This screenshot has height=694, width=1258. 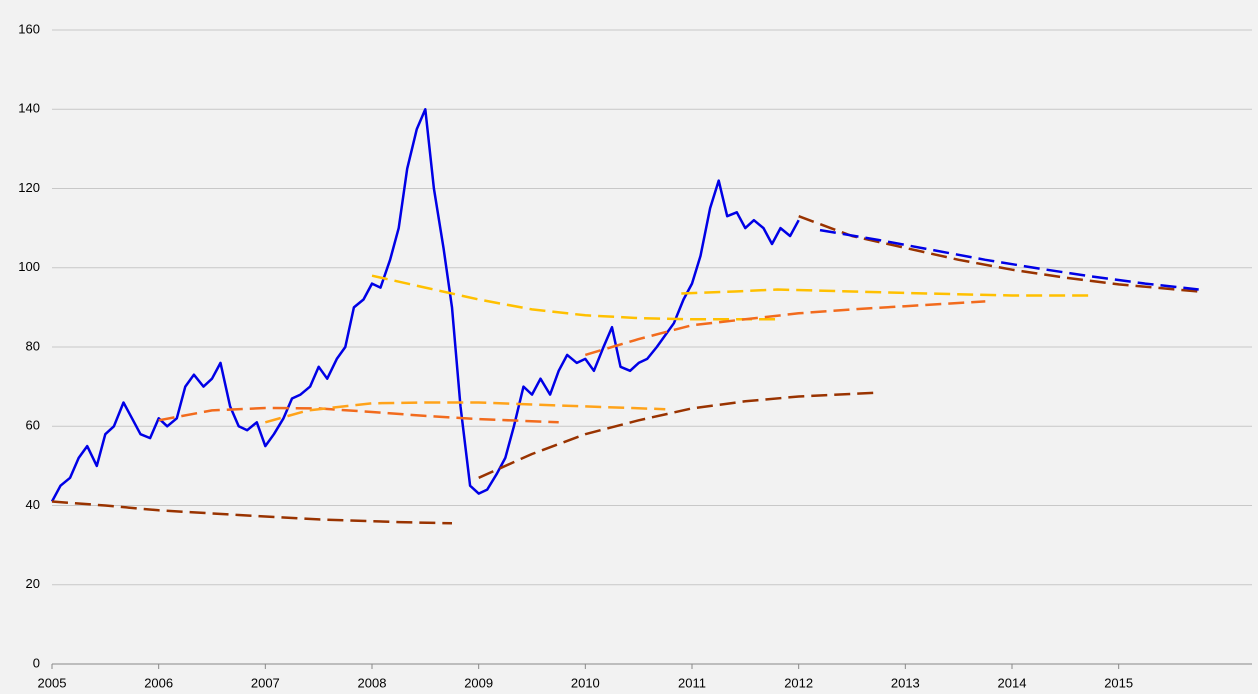 I want to click on x-tick-label: 2009, so click(x=478, y=682).